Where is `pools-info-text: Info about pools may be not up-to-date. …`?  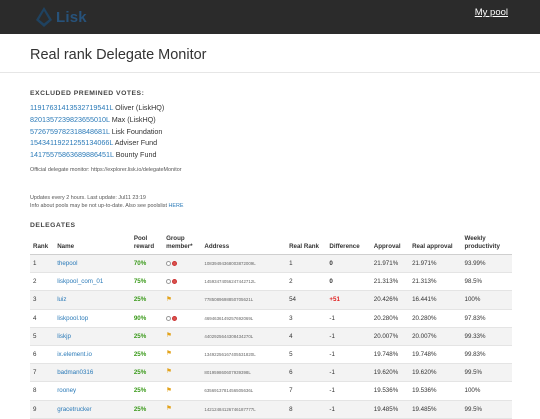 pools-info-text: Info about pools may be not up-to-date. … is located at coordinates (98, 206).